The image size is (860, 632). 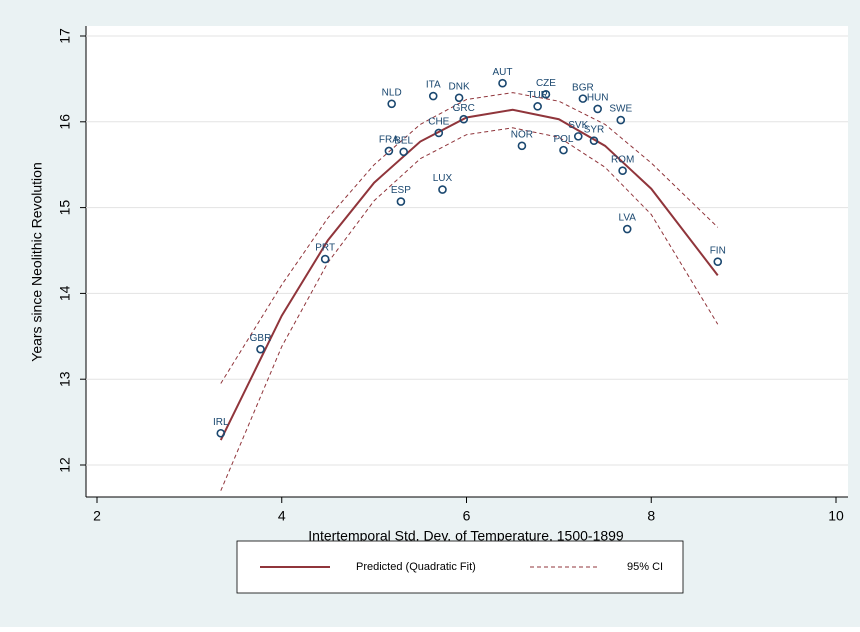 I want to click on point-label: CHE, so click(x=438, y=122).